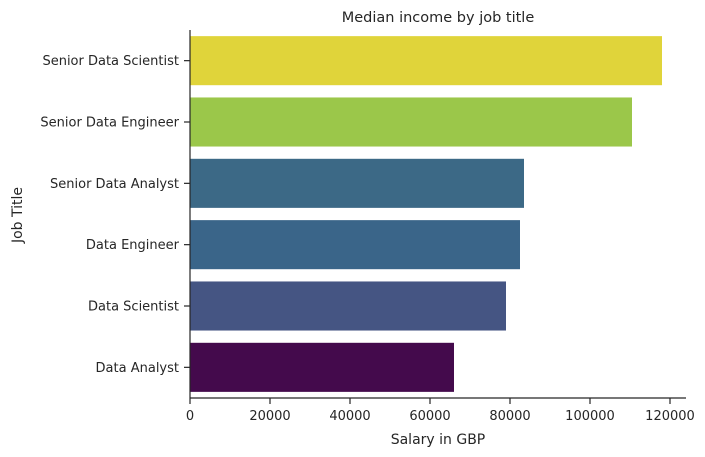 This screenshot has width=705, height=457. What do you see at coordinates (349, 416) in the screenshot?
I see `x-tick-label: 40000` at bounding box center [349, 416].